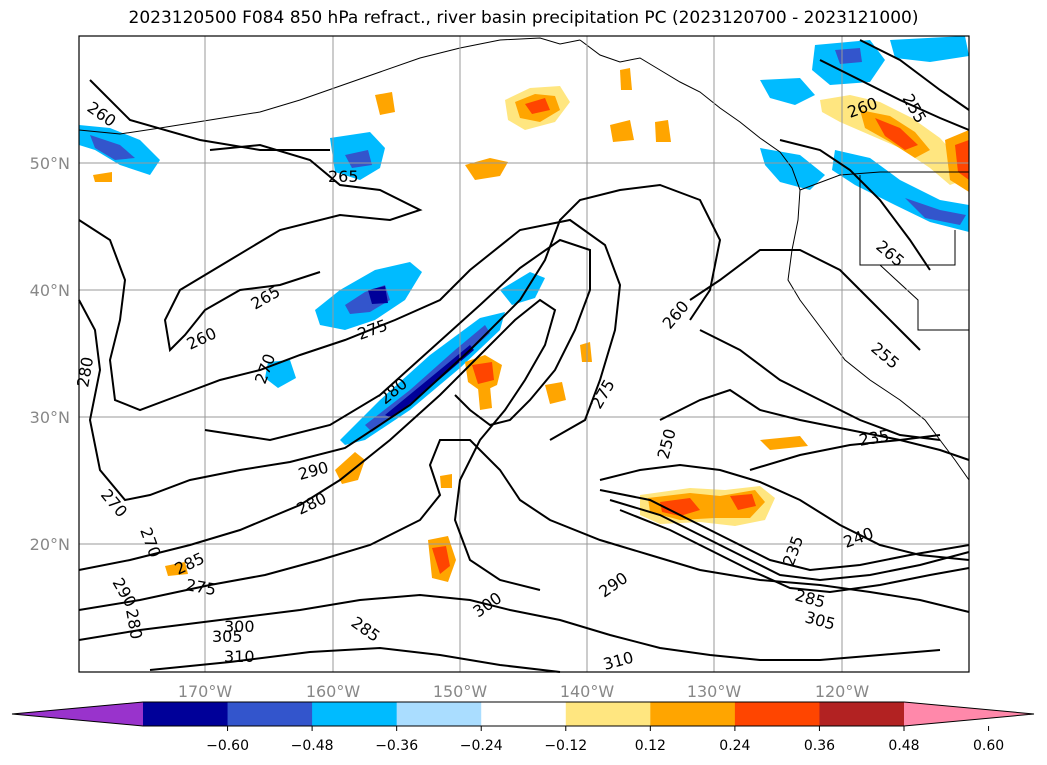 The height and width of the screenshot is (765, 1047). Describe the element at coordinates (50, 417) in the screenshot. I see `lat-label-30n: 30°N` at that location.